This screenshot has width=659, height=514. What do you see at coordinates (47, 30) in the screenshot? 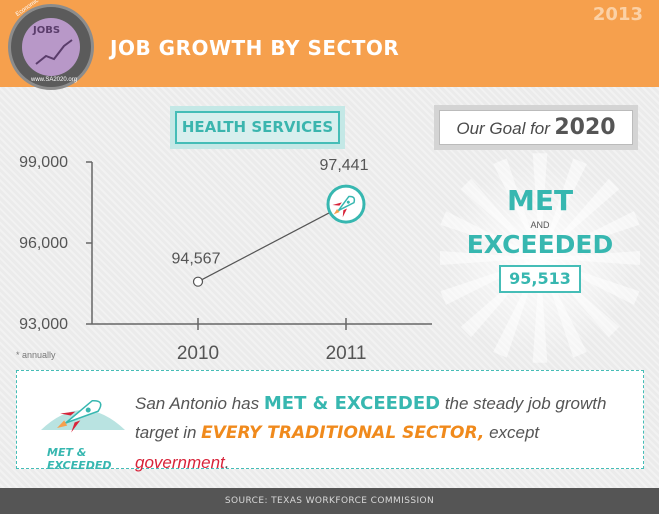
I see `logo-jobs-text: JOBS` at bounding box center [47, 30].